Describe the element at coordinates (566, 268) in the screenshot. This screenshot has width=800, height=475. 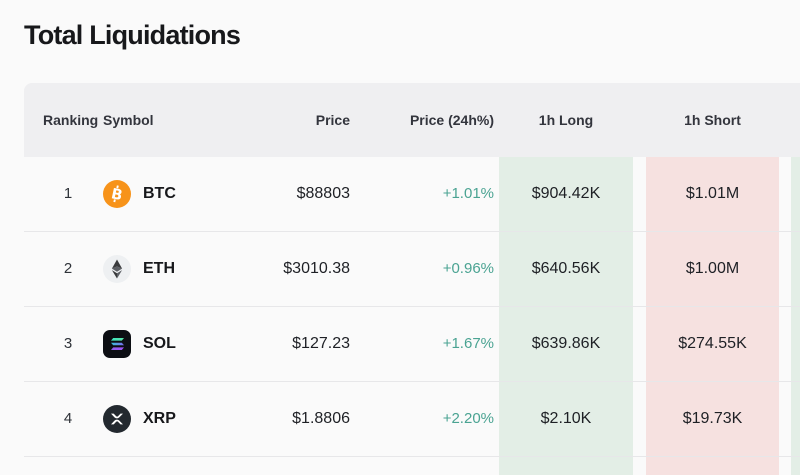
I see `long-1h-value: $640.56K` at that location.